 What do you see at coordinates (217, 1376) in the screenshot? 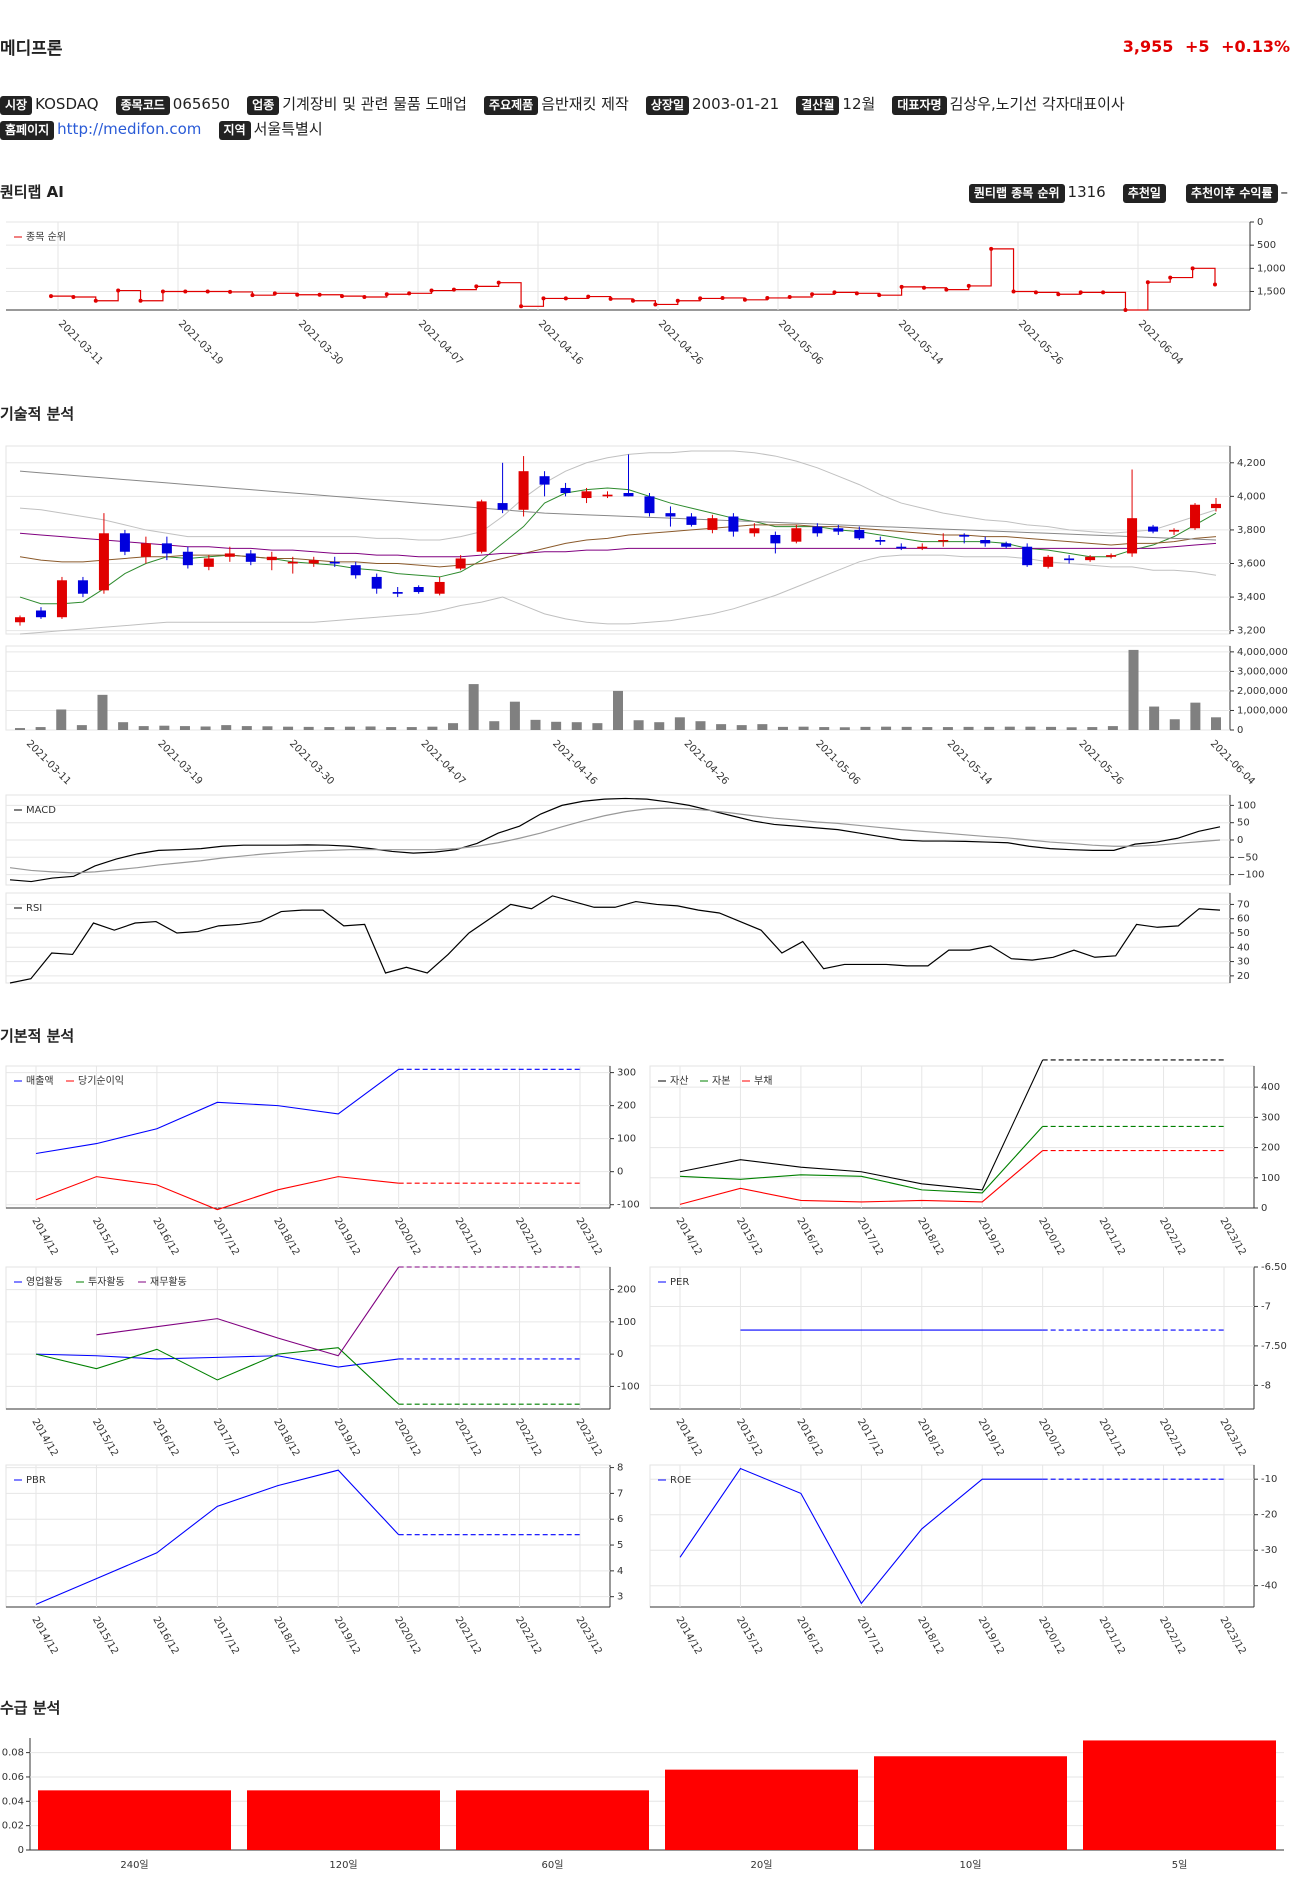
I see `cashflow-series-line` at bounding box center [217, 1376].